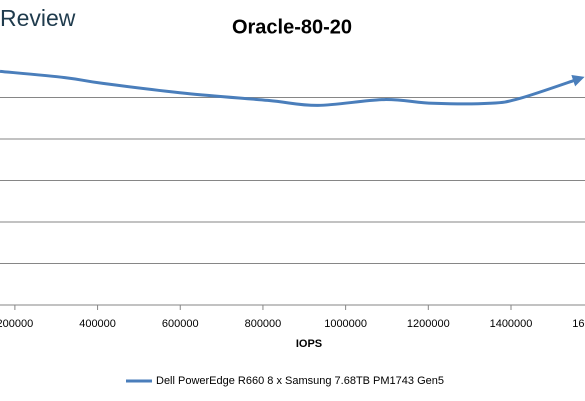 The image size is (585, 401). What do you see at coordinates (263, 324) in the screenshot?
I see `x-tick-label: 800000` at bounding box center [263, 324].